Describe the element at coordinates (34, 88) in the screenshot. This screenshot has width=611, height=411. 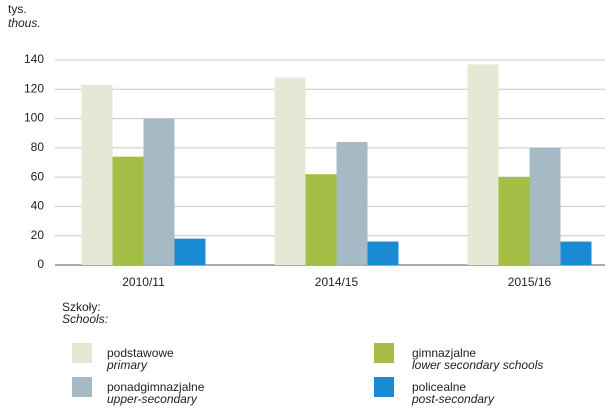
I see `y-tick-label: 120` at that location.